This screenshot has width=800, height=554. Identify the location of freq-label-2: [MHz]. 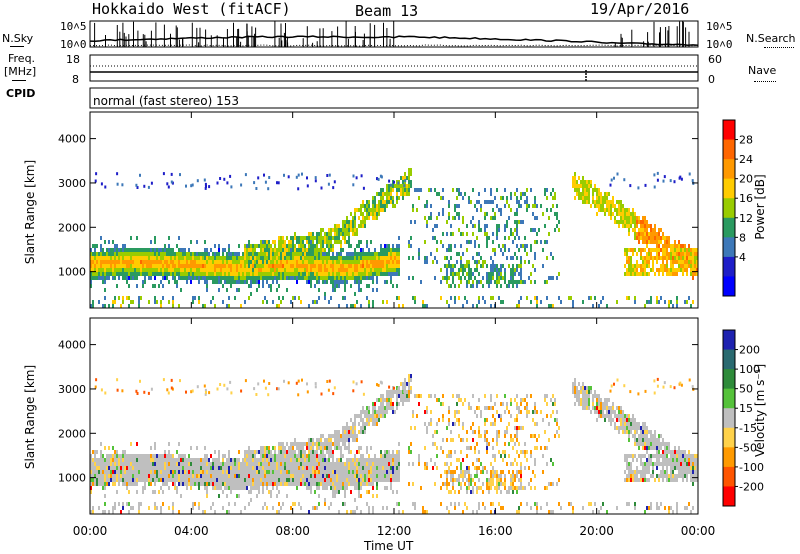
(20, 71).